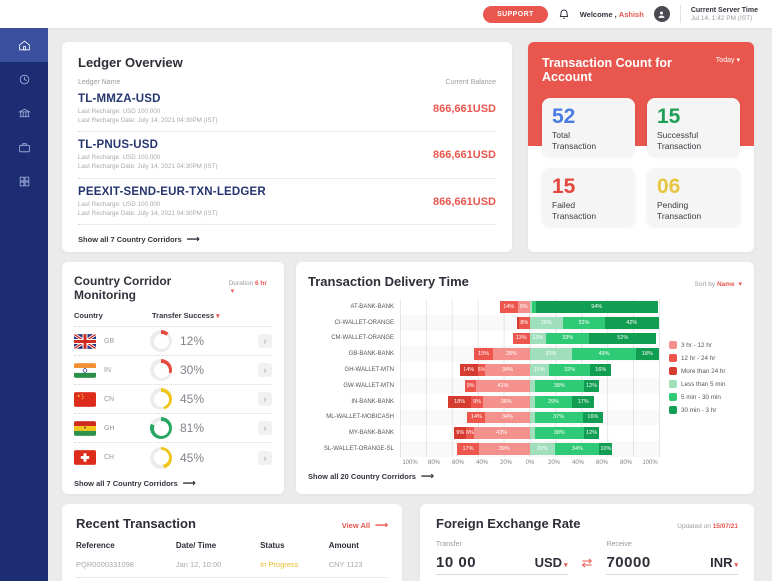  I want to click on sort-by-dropdown: Sort by Name, so click(718, 284).